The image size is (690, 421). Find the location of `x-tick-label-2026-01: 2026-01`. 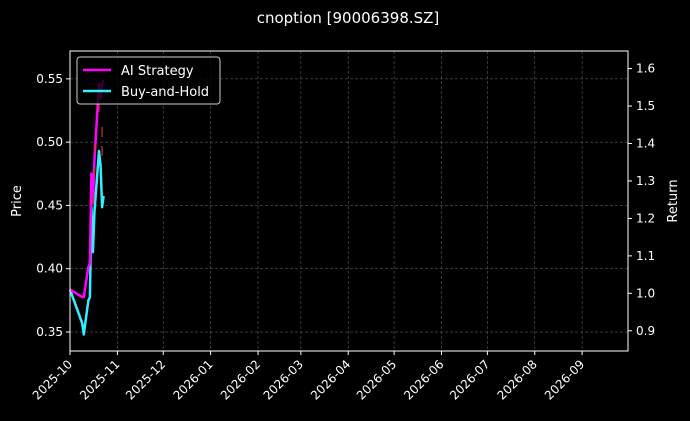

x-tick-label-2026-01: 2026-01 is located at coordinates (192, 379).